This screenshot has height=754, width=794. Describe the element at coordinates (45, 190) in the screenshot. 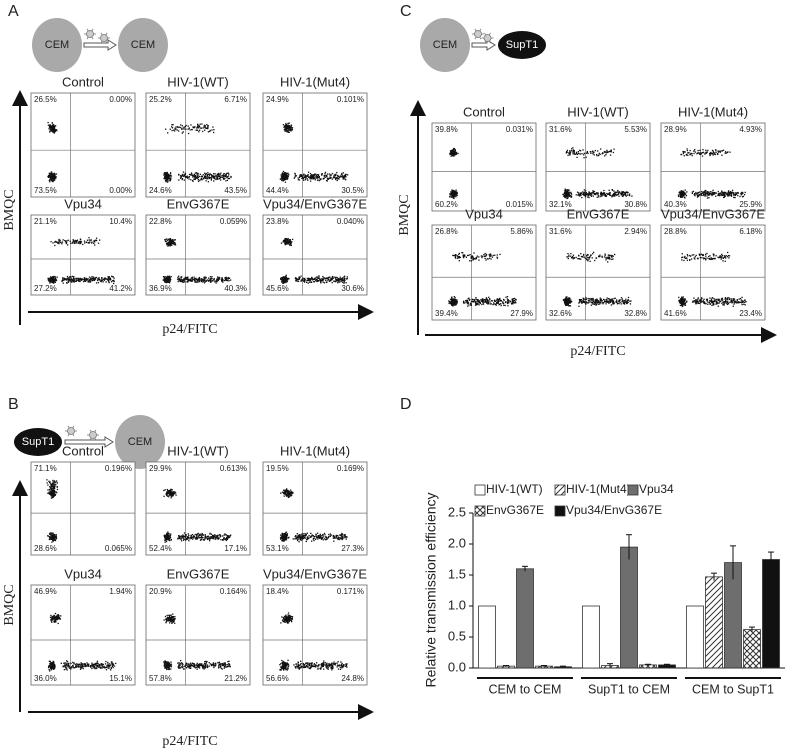

I see `quadrant-percent: 73.5%` at that location.